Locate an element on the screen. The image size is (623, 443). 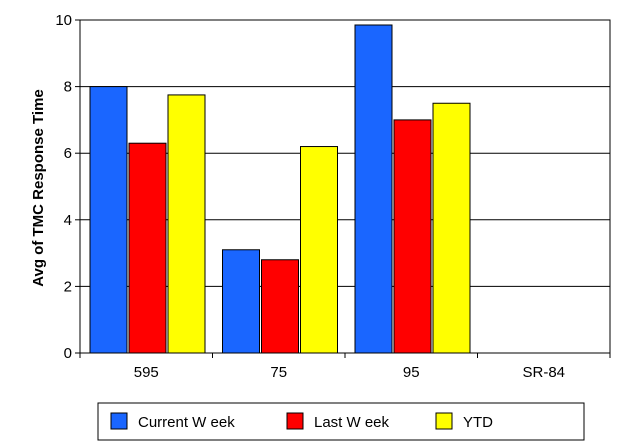
y-tick-label: 8 is located at coordinates (68, 87).